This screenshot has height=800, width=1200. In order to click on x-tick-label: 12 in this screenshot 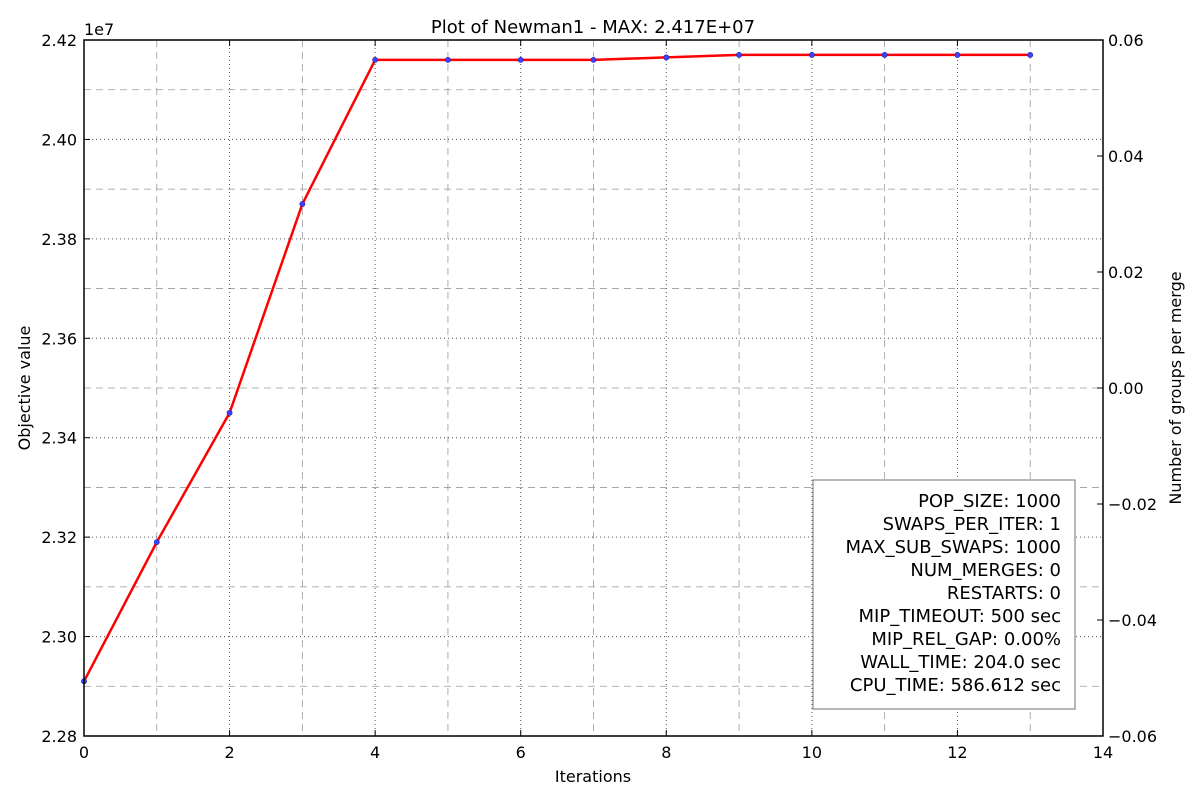, I will do `click(957, 752)`.